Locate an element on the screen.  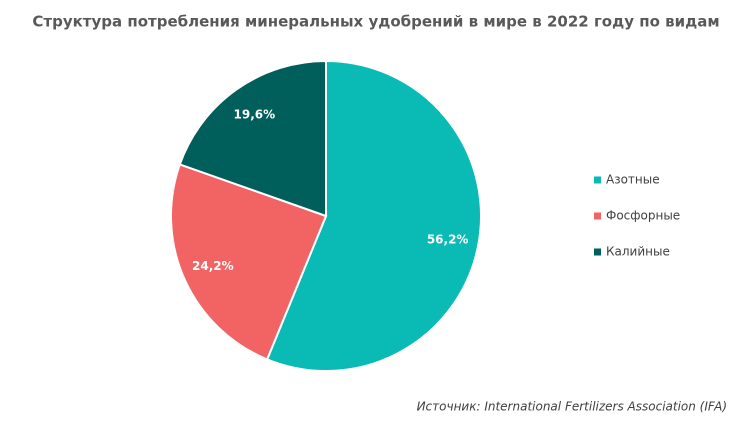
legend-label: Азотные is located at coordinates (633, 180).